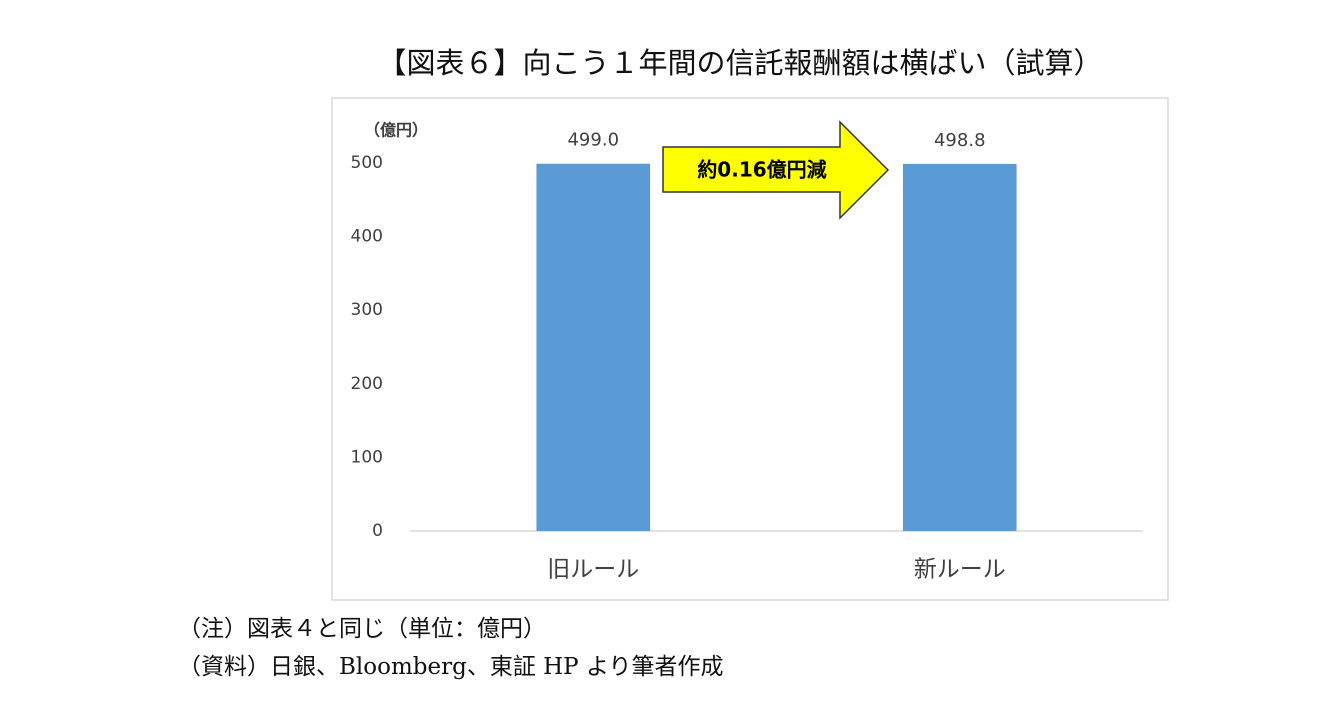 Image resolution: width=1343 pixels, height=709 pixels. I want to click on value-label: 498.8, so click(960, 140).